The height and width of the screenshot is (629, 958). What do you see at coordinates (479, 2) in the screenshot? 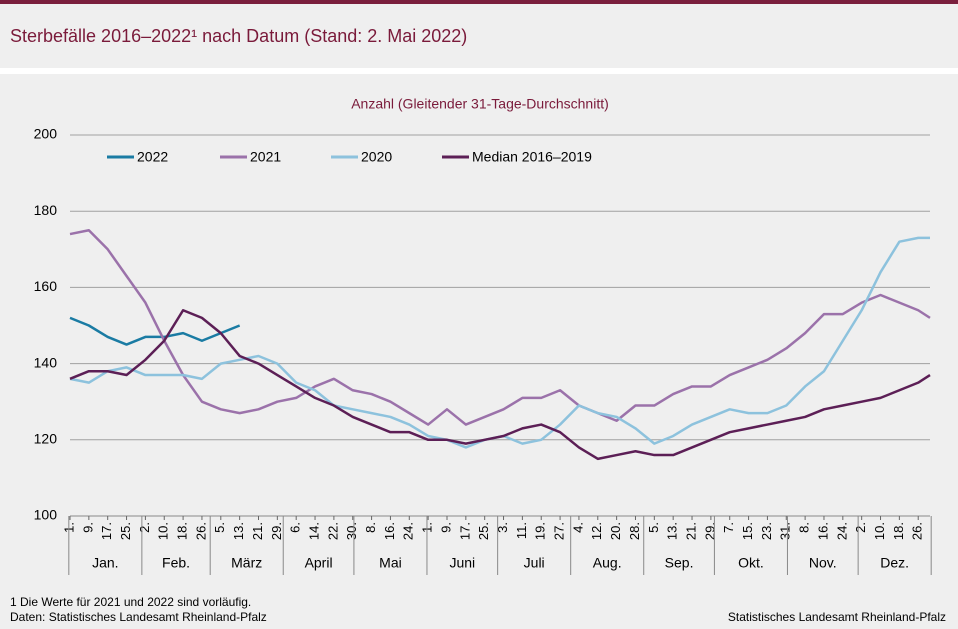
I see `top-bar` at bounding box center [479, 2].